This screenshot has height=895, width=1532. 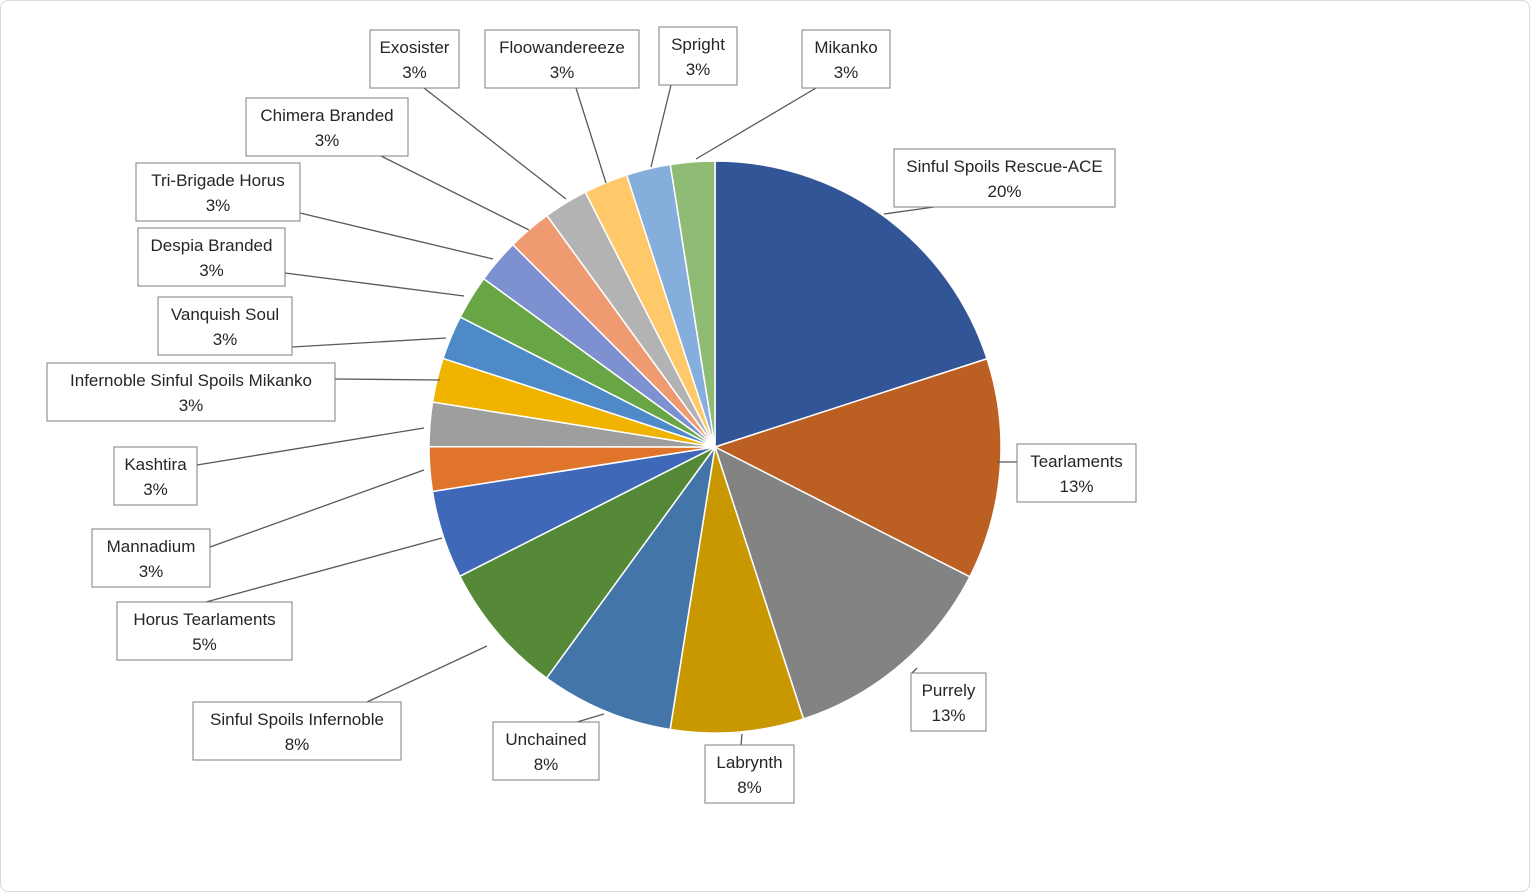 What do you see at coordinates (737, 590) in the screenshot?
I see `pie-slice-labrynth` at bounding box center [737, 590].